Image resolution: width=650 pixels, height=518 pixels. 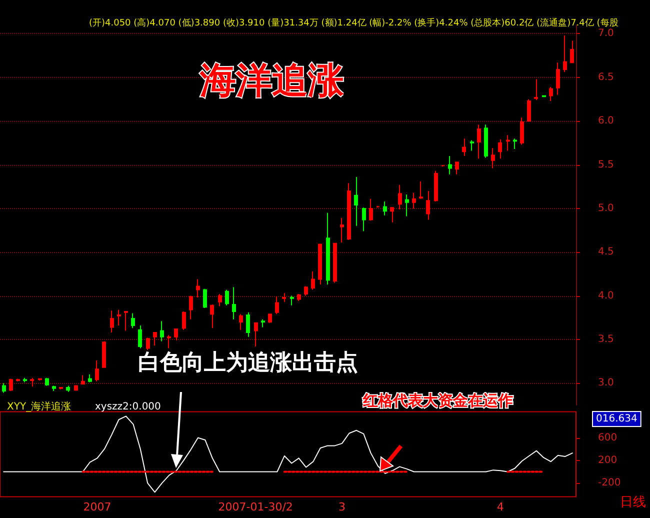 I want to click on y-tick-label: 7.0, so click(x=606, y=34).